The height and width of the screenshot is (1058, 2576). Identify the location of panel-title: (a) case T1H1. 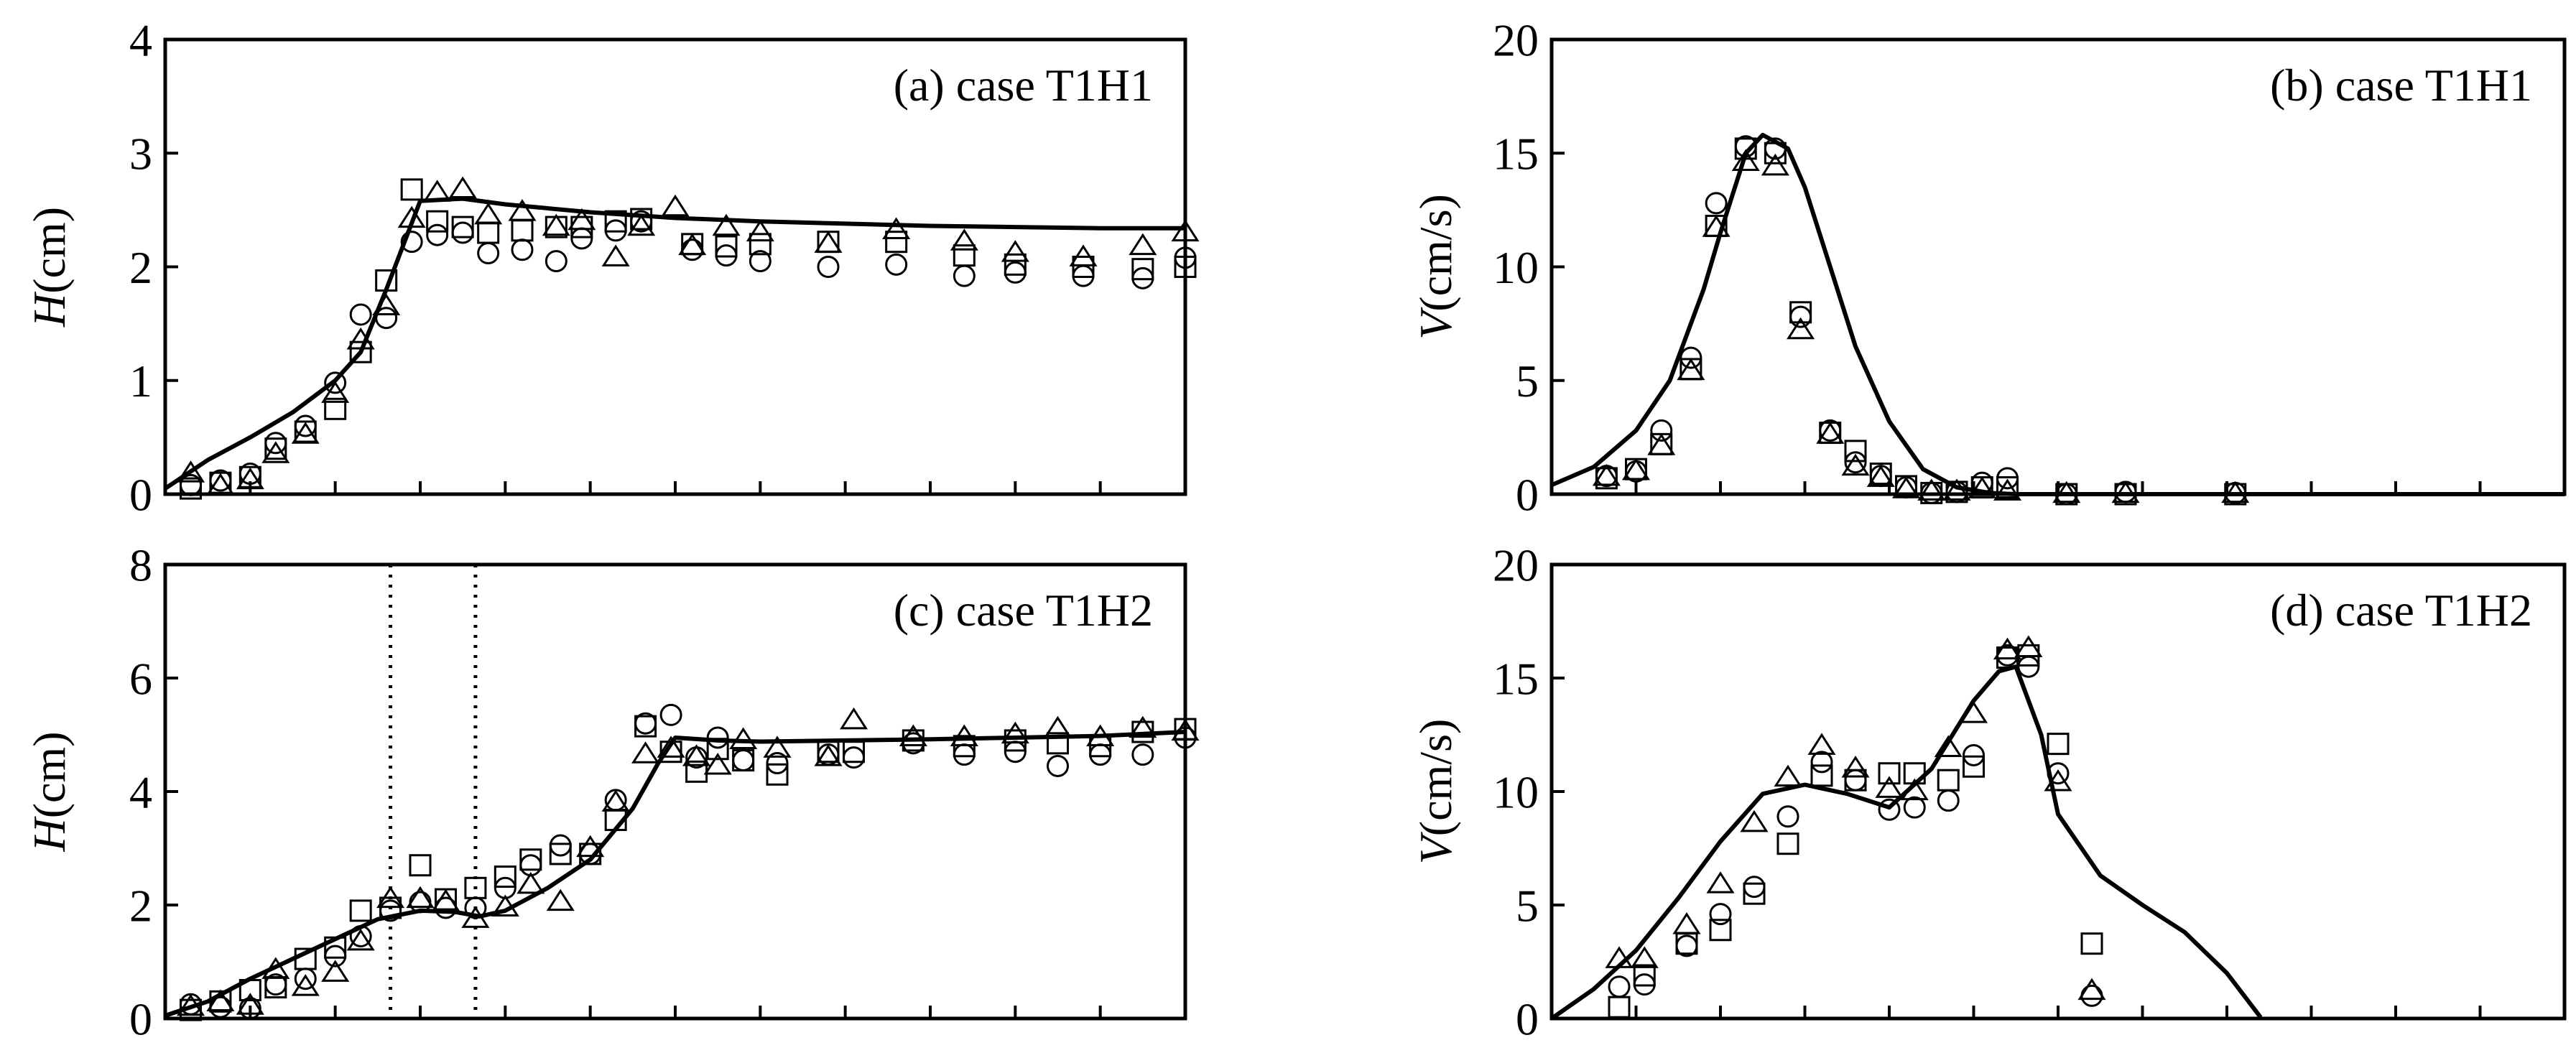
(1023, 85).